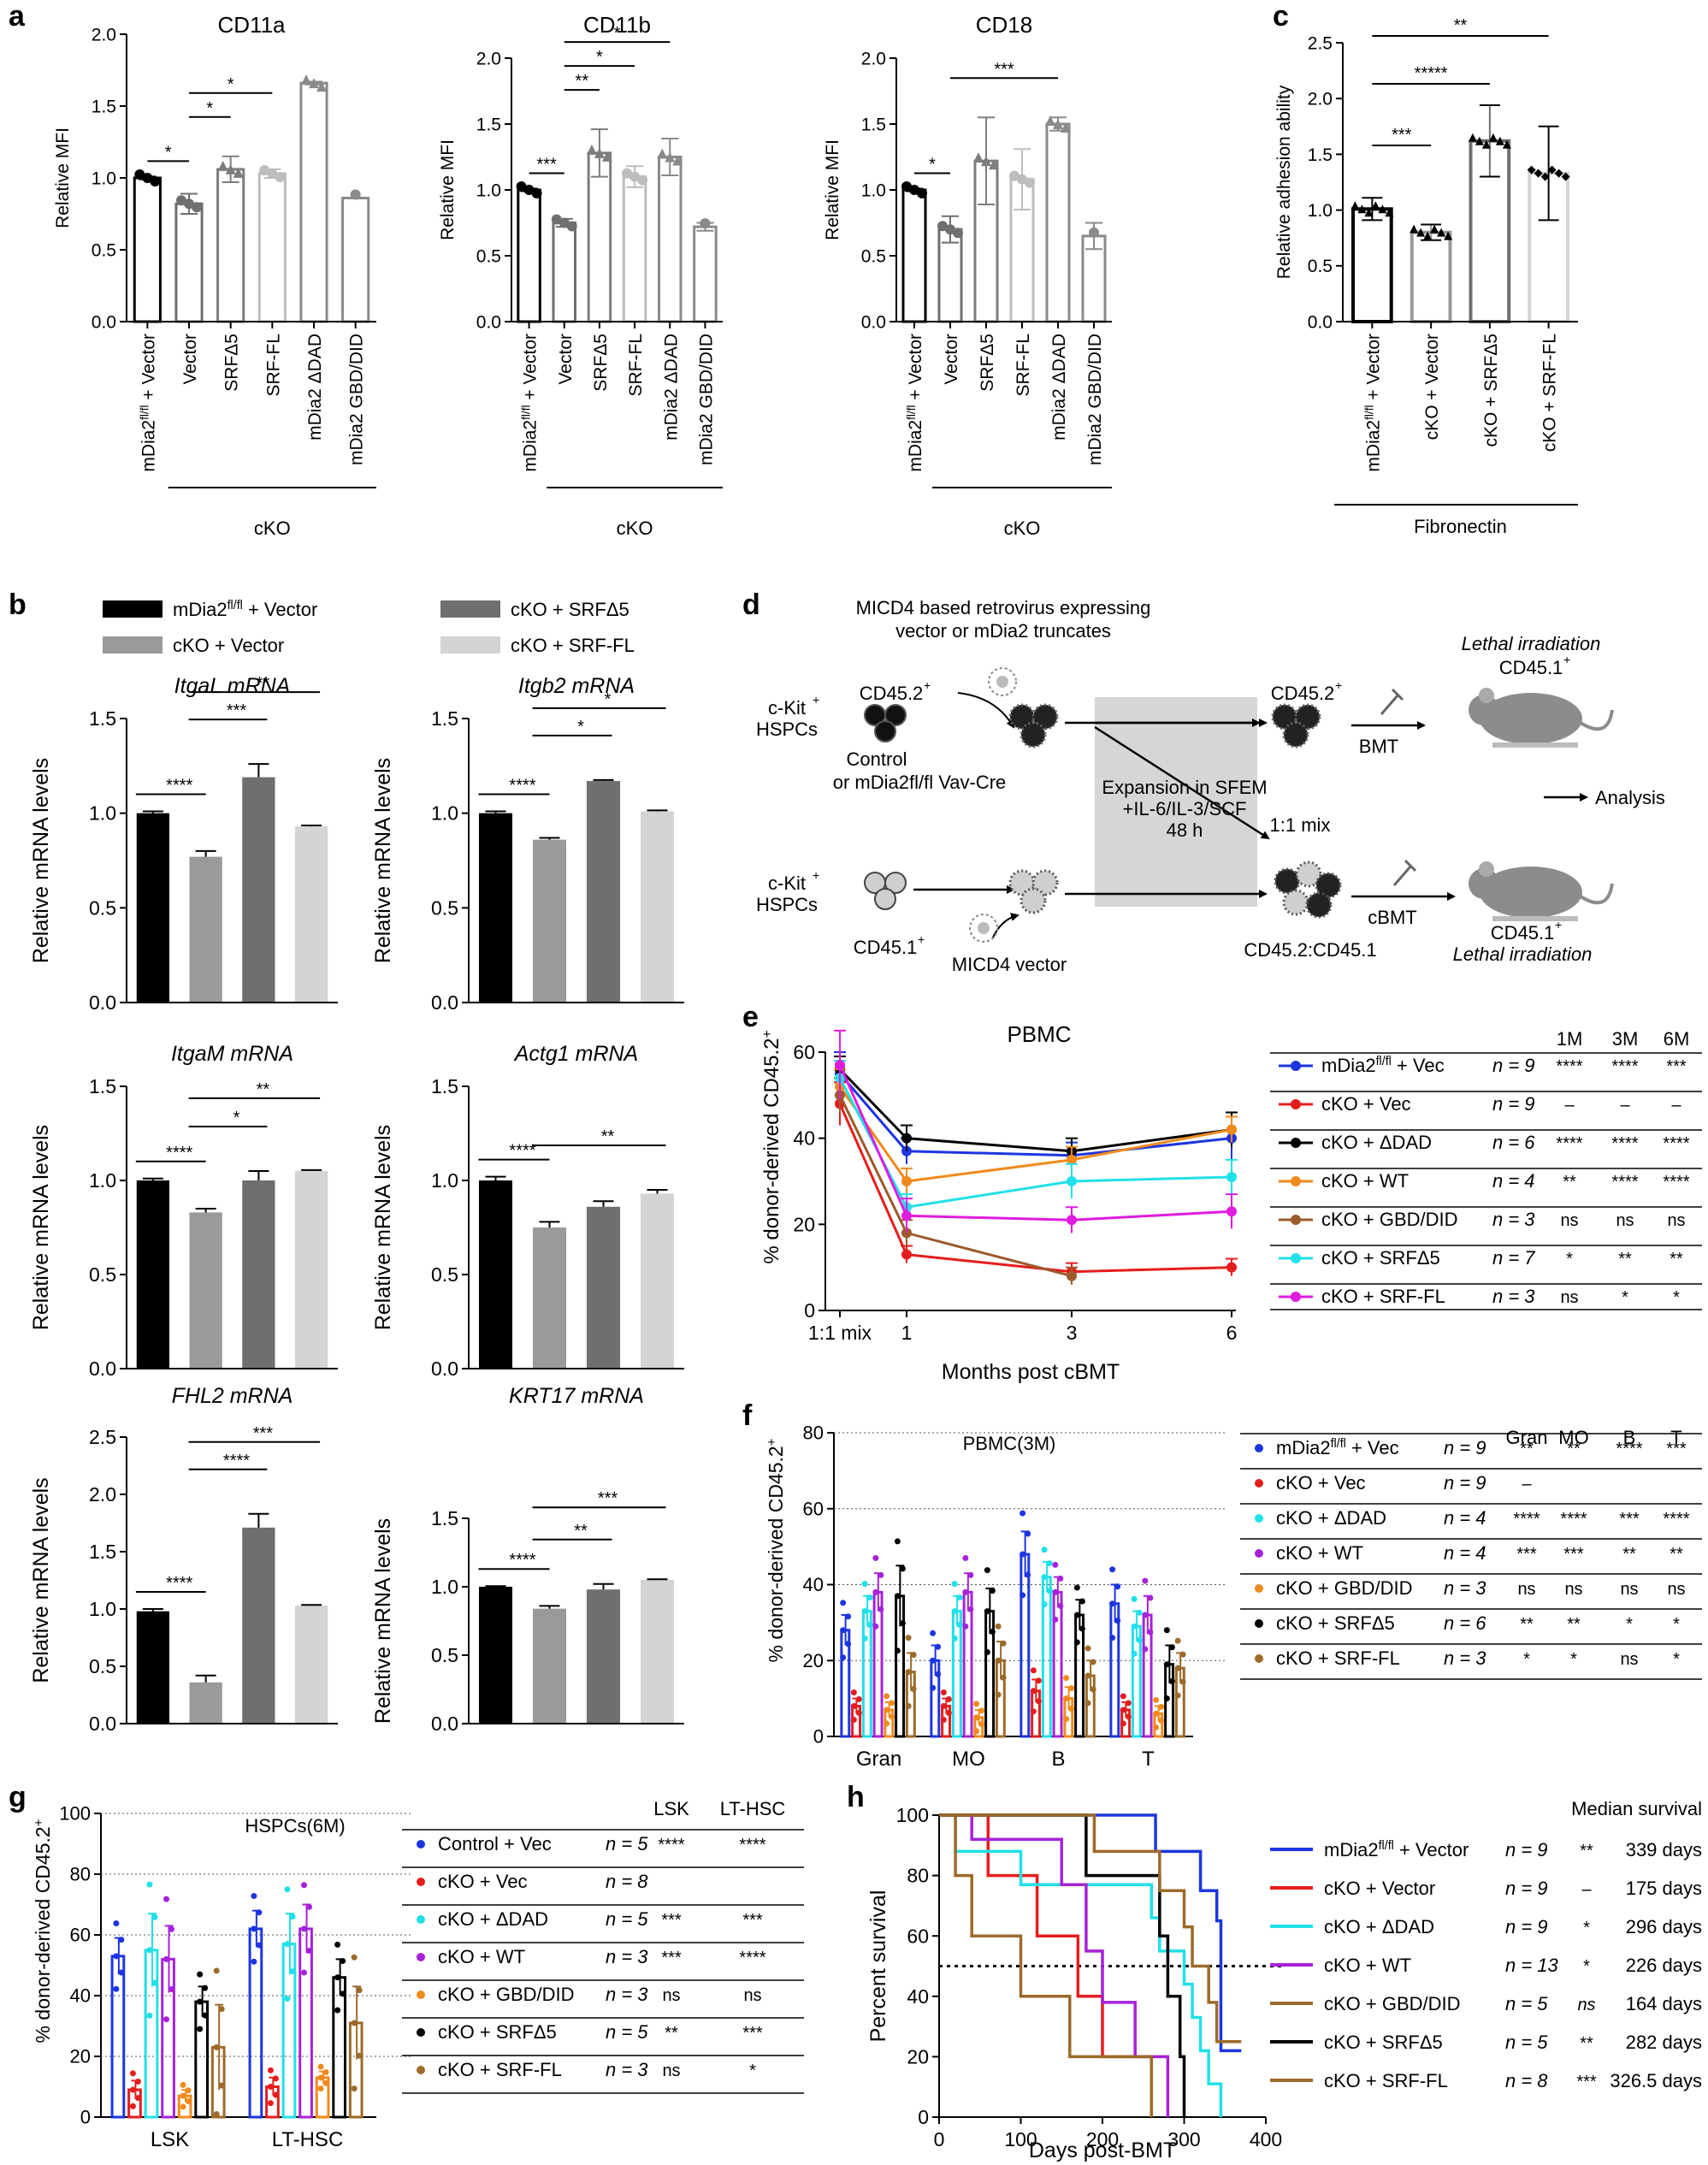  What do you see at coordinates (886, 948) in the screenshot?
I see `cd451-label-left: CD45.1` at bounding box center [886, 948].